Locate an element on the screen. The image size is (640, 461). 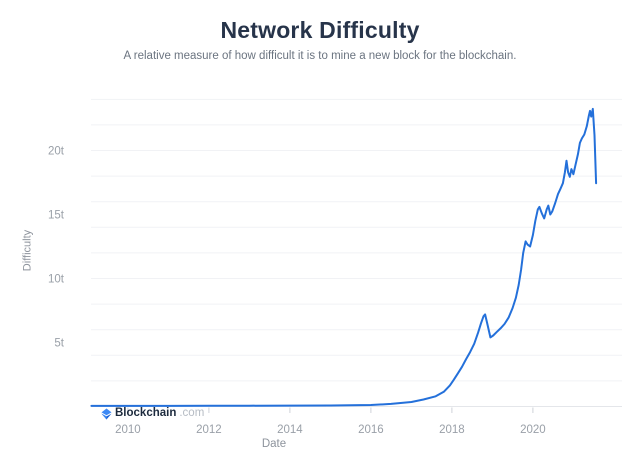
blockchain-logo-icon is located at coordinates (106, 413).